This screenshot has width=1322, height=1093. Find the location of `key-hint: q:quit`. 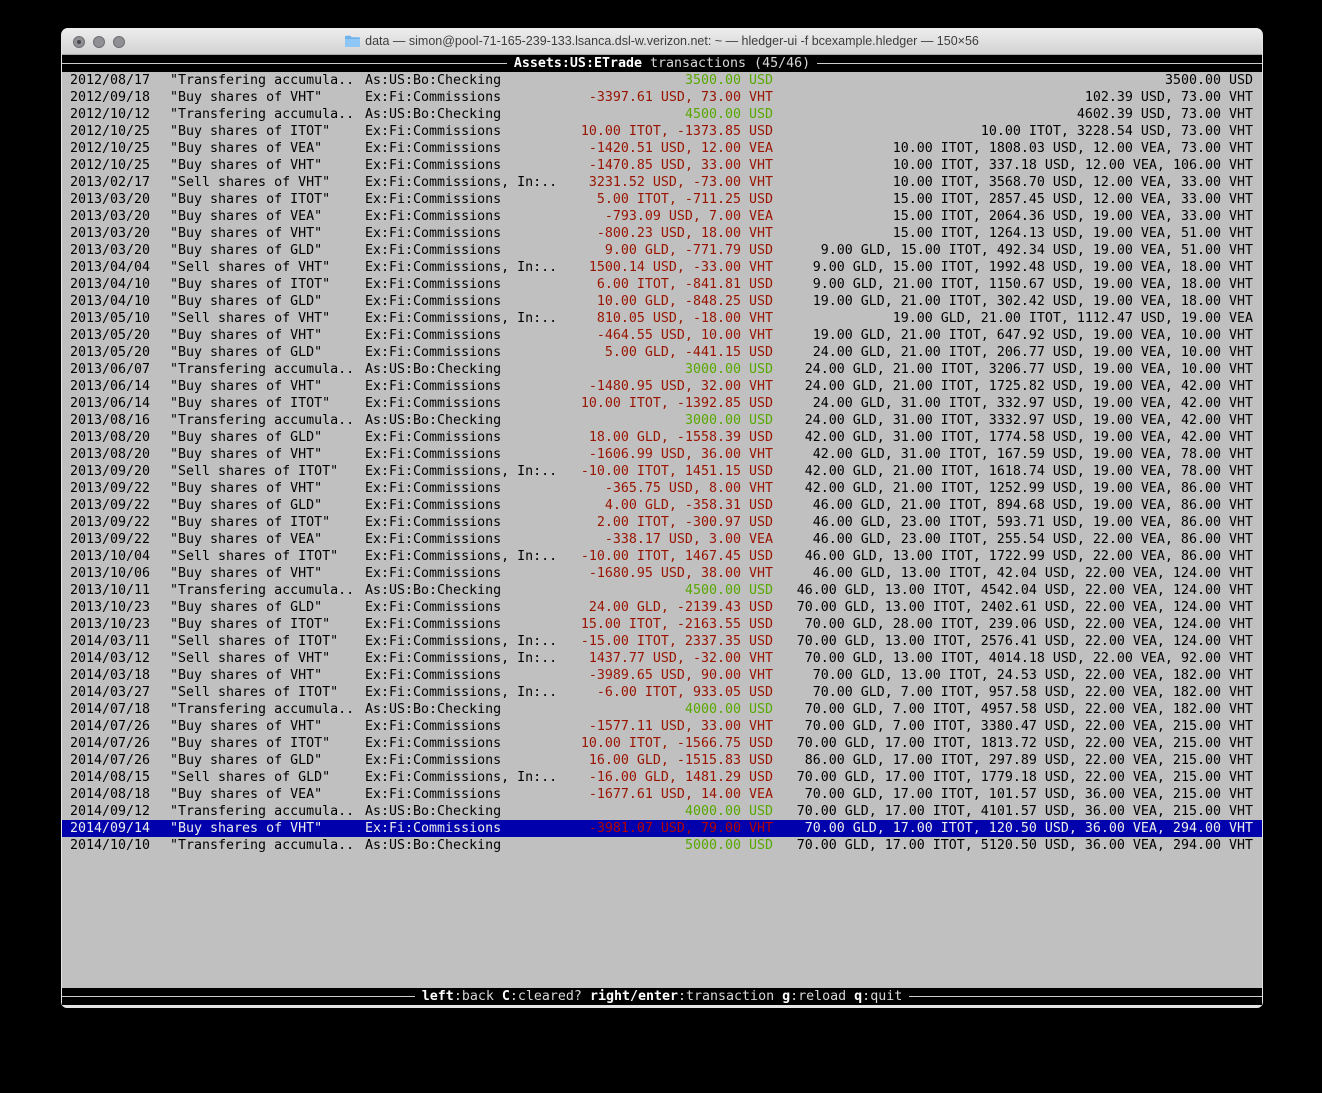

key-hint: q:quit is located at coordinates (878, 996).